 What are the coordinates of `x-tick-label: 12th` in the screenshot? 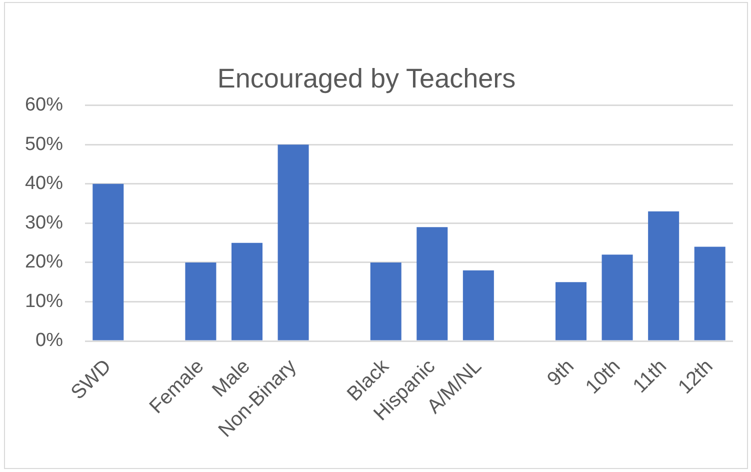 It's located at (696, 376).